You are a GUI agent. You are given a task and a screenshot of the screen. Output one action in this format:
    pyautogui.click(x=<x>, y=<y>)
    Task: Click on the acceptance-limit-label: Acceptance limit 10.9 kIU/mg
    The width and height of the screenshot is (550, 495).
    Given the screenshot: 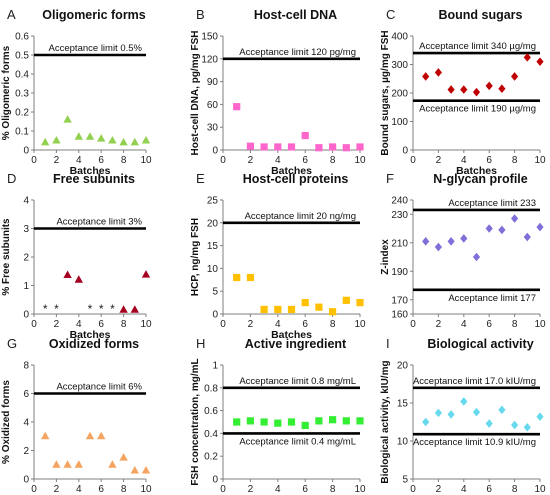 What is the action you would take?
    pyautogui.click(x=474, y=442)
    